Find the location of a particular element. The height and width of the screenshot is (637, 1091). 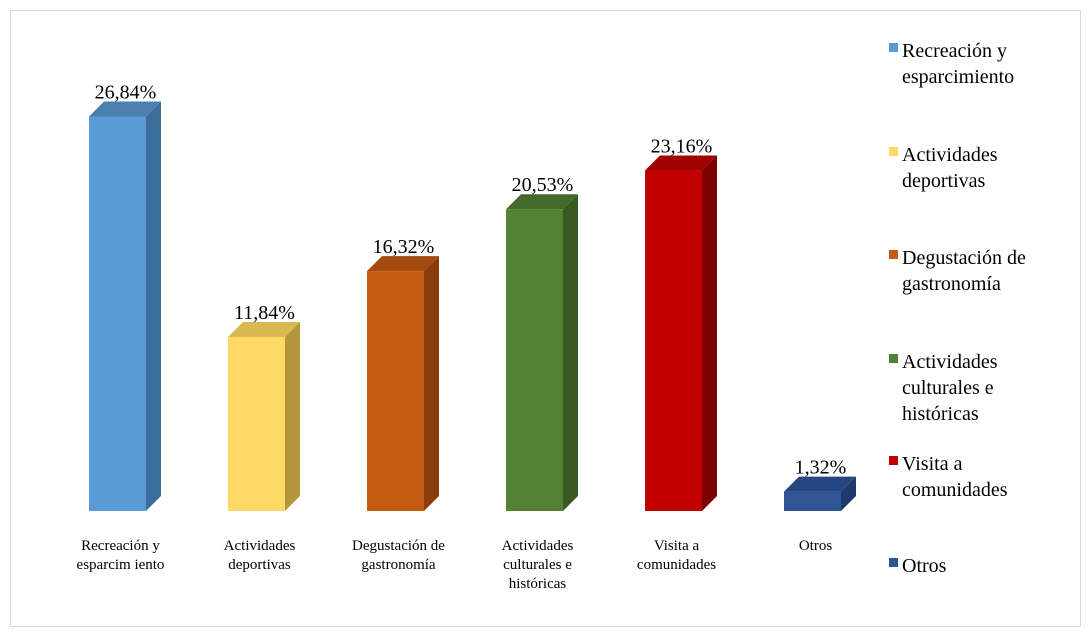

data-label: 26,84% is located at coordinates (126, 92).